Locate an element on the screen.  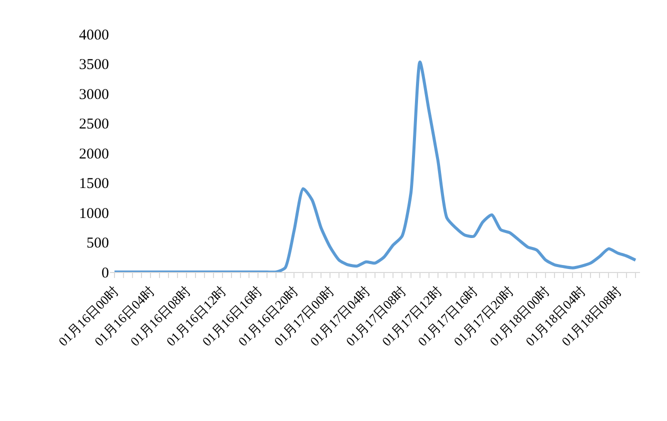
y-tick-label: 0 is located at coordinates (105, 273).